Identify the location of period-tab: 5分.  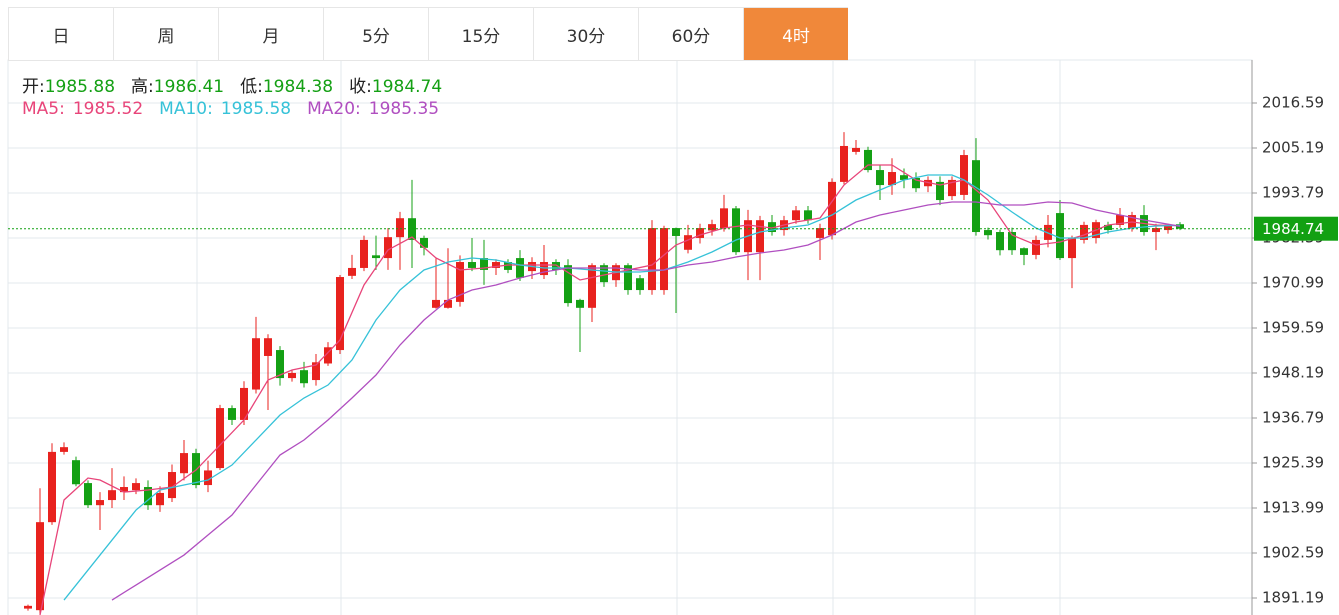
(375, 34).